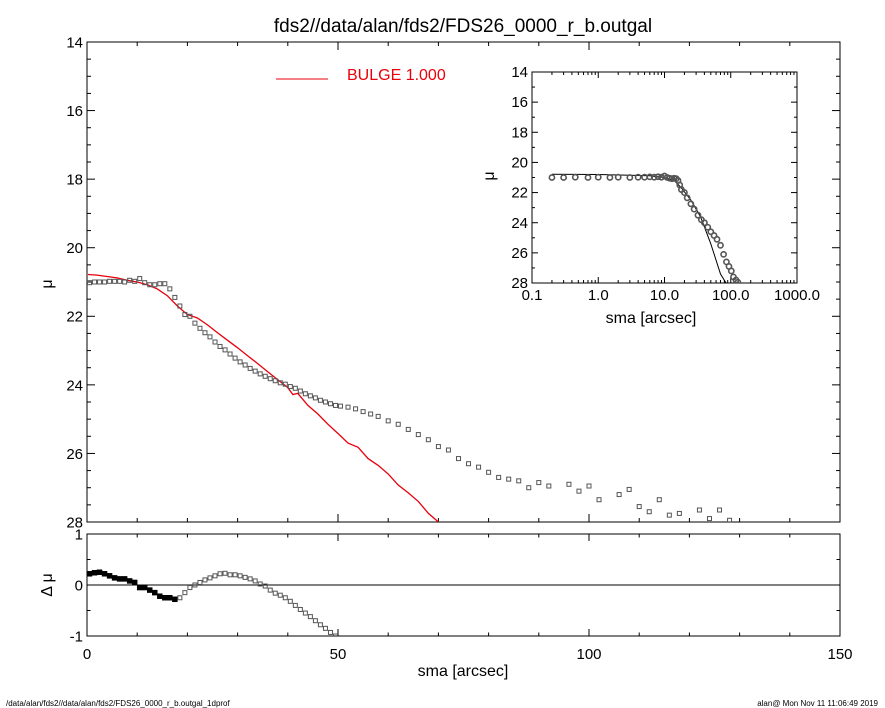  What do you see at coordinates (338, 654) in the screenshot?
I see `residual-x-tick-label: 50` at bounding box center [338, 654].